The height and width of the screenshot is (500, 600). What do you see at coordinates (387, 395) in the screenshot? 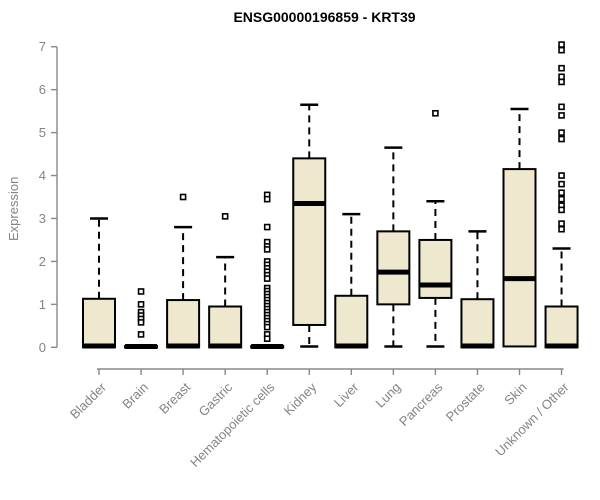
I see `x-tick-label-lung: Lung` at bounding box center [387, 395].